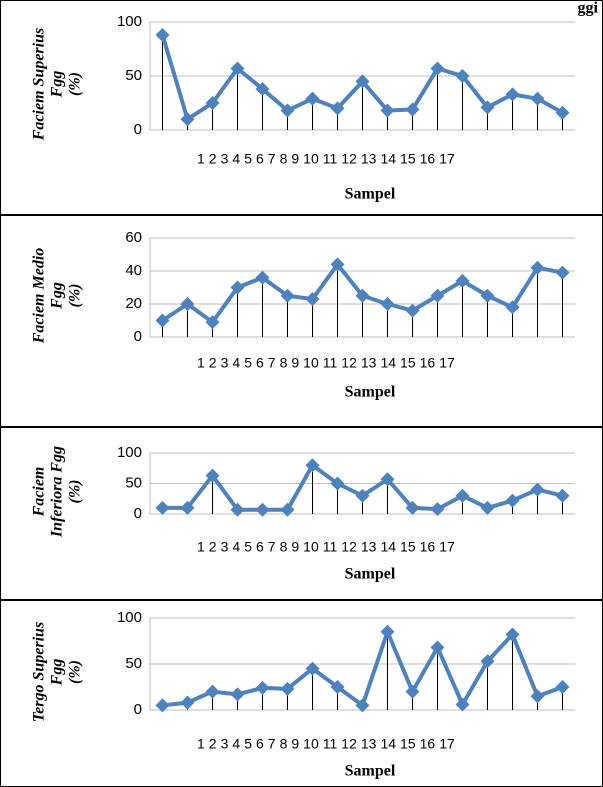 This screenshot has width=603, height=787. I want to click on x-tick-label: 16, so click(428, 159).